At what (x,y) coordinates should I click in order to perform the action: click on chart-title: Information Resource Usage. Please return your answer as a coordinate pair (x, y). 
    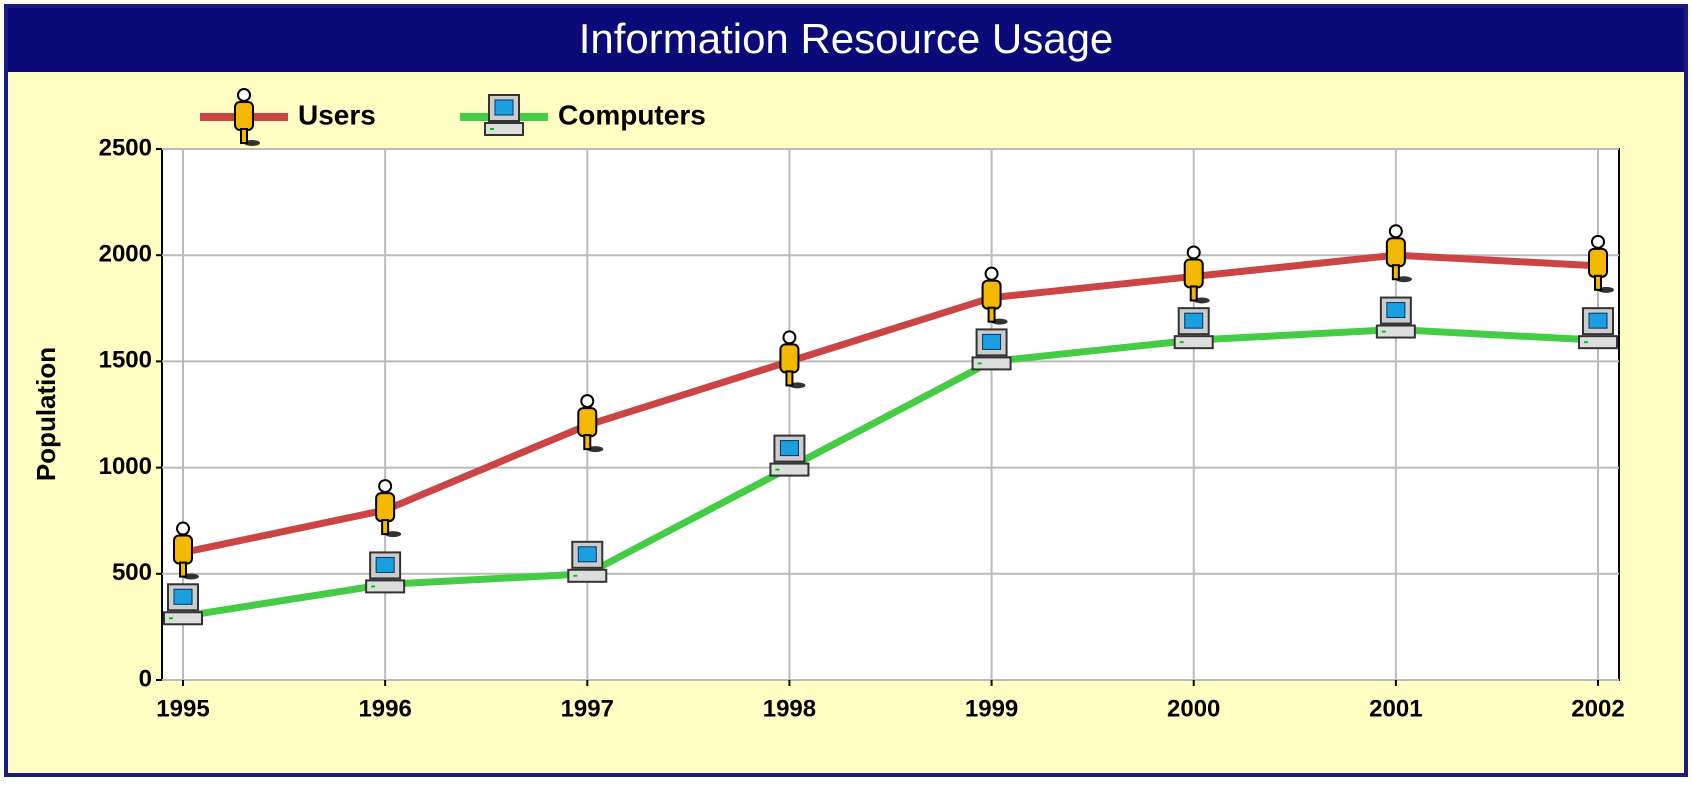
    Looking at the image, I should click on (846, 38).